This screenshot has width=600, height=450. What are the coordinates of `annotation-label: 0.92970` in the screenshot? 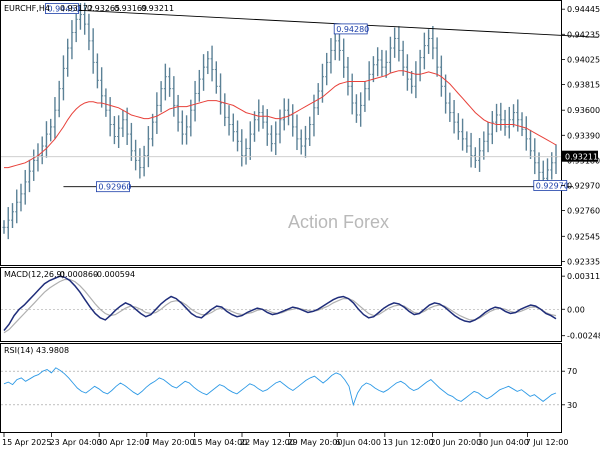 It's located at (552, 185).